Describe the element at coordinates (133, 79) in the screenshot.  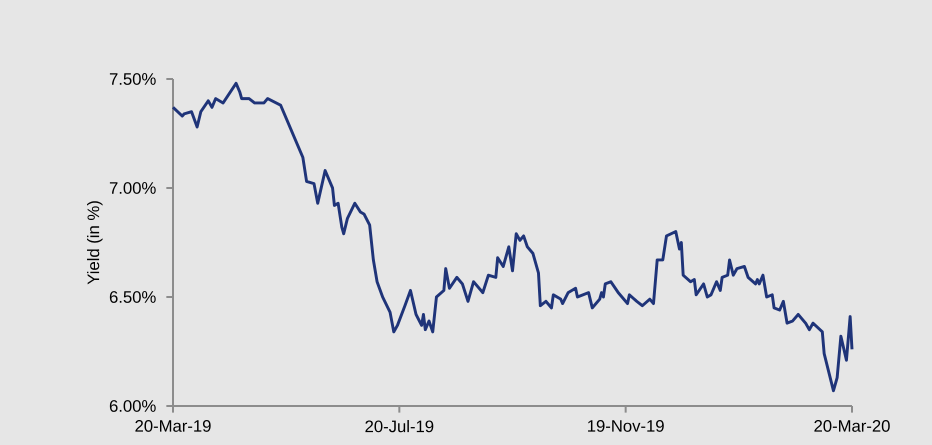
I see `y-tick-label: 7.50%` at that location.